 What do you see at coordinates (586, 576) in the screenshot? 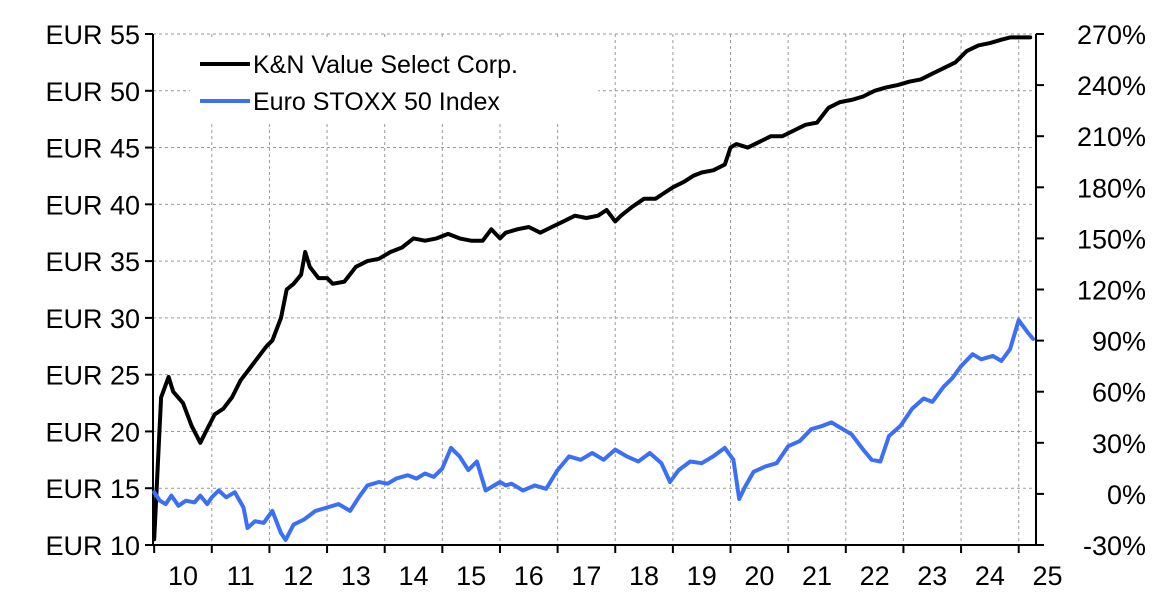
I see `x-axis-tick-label: 17` at bounding box center [586, 576].